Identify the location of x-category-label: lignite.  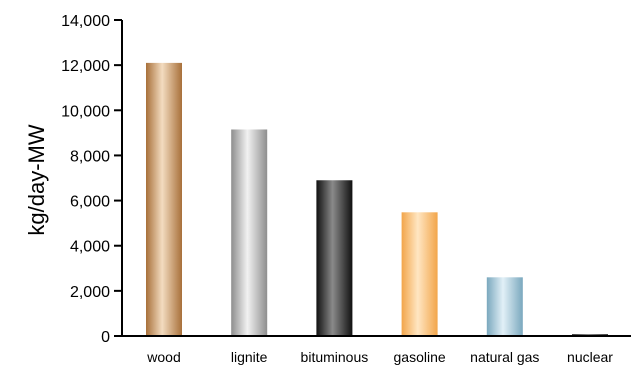
(249, 357).